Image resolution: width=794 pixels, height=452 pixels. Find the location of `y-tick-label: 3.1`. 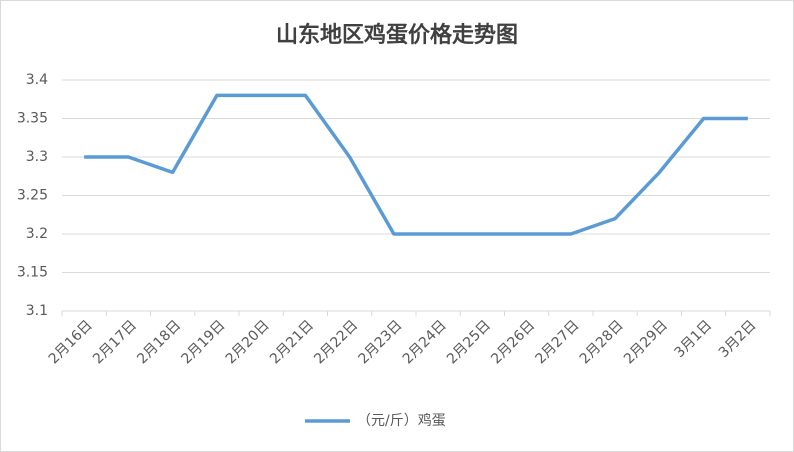

y-tick-label: 3.1 is located at coordinates (37, 311).